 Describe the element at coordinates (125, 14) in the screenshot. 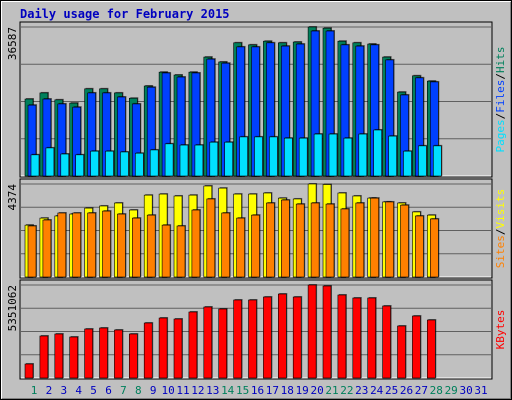

I see `chart-title: Daily usage for February 2015` at that location.